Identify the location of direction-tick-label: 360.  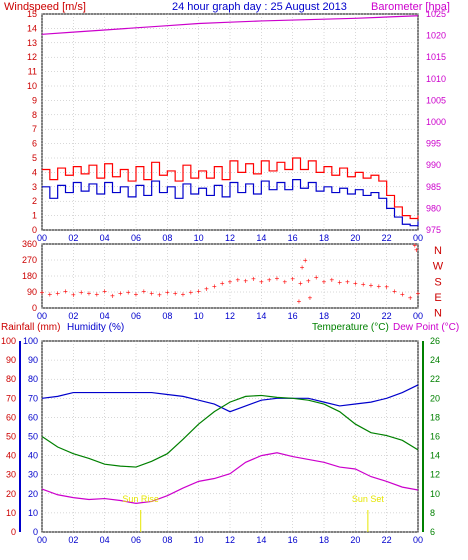
(29, 244).